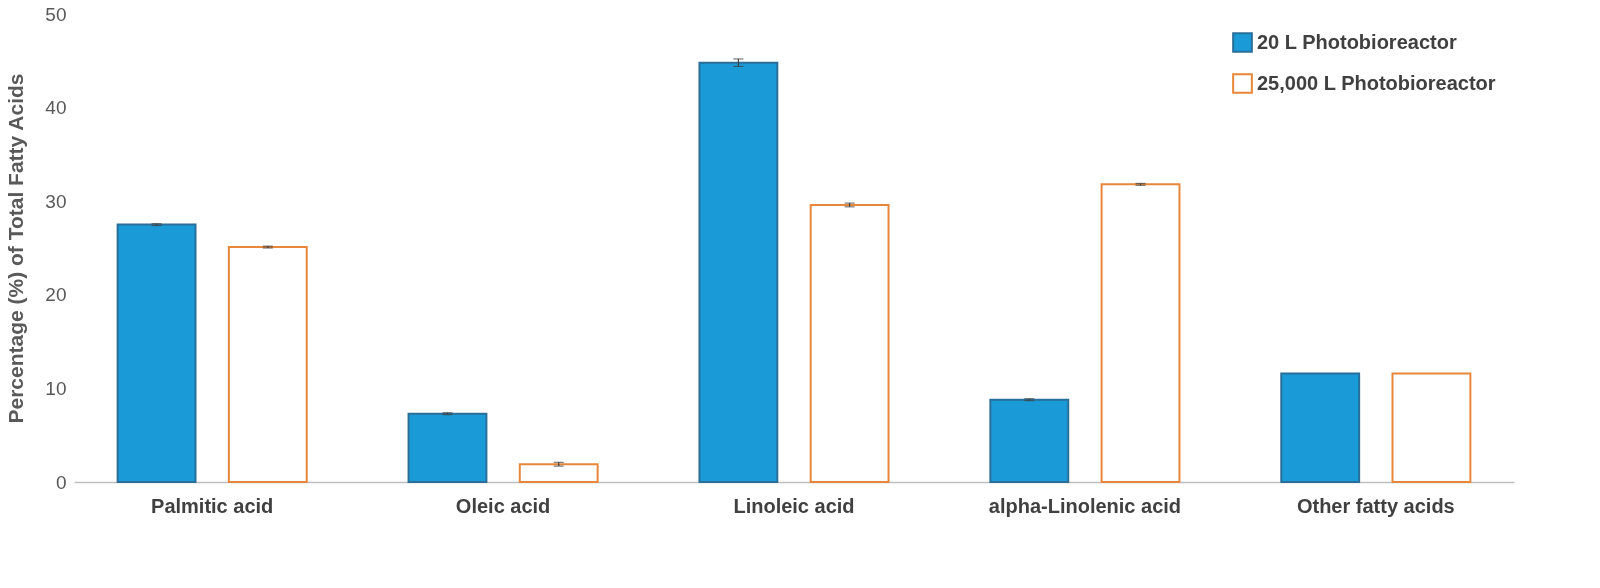 This screenshot has width=1600, height=588. Describe the element at coordinates (1375, 505) in the screenshot. I see `x-tick-label: Other fatty acids` at that location.